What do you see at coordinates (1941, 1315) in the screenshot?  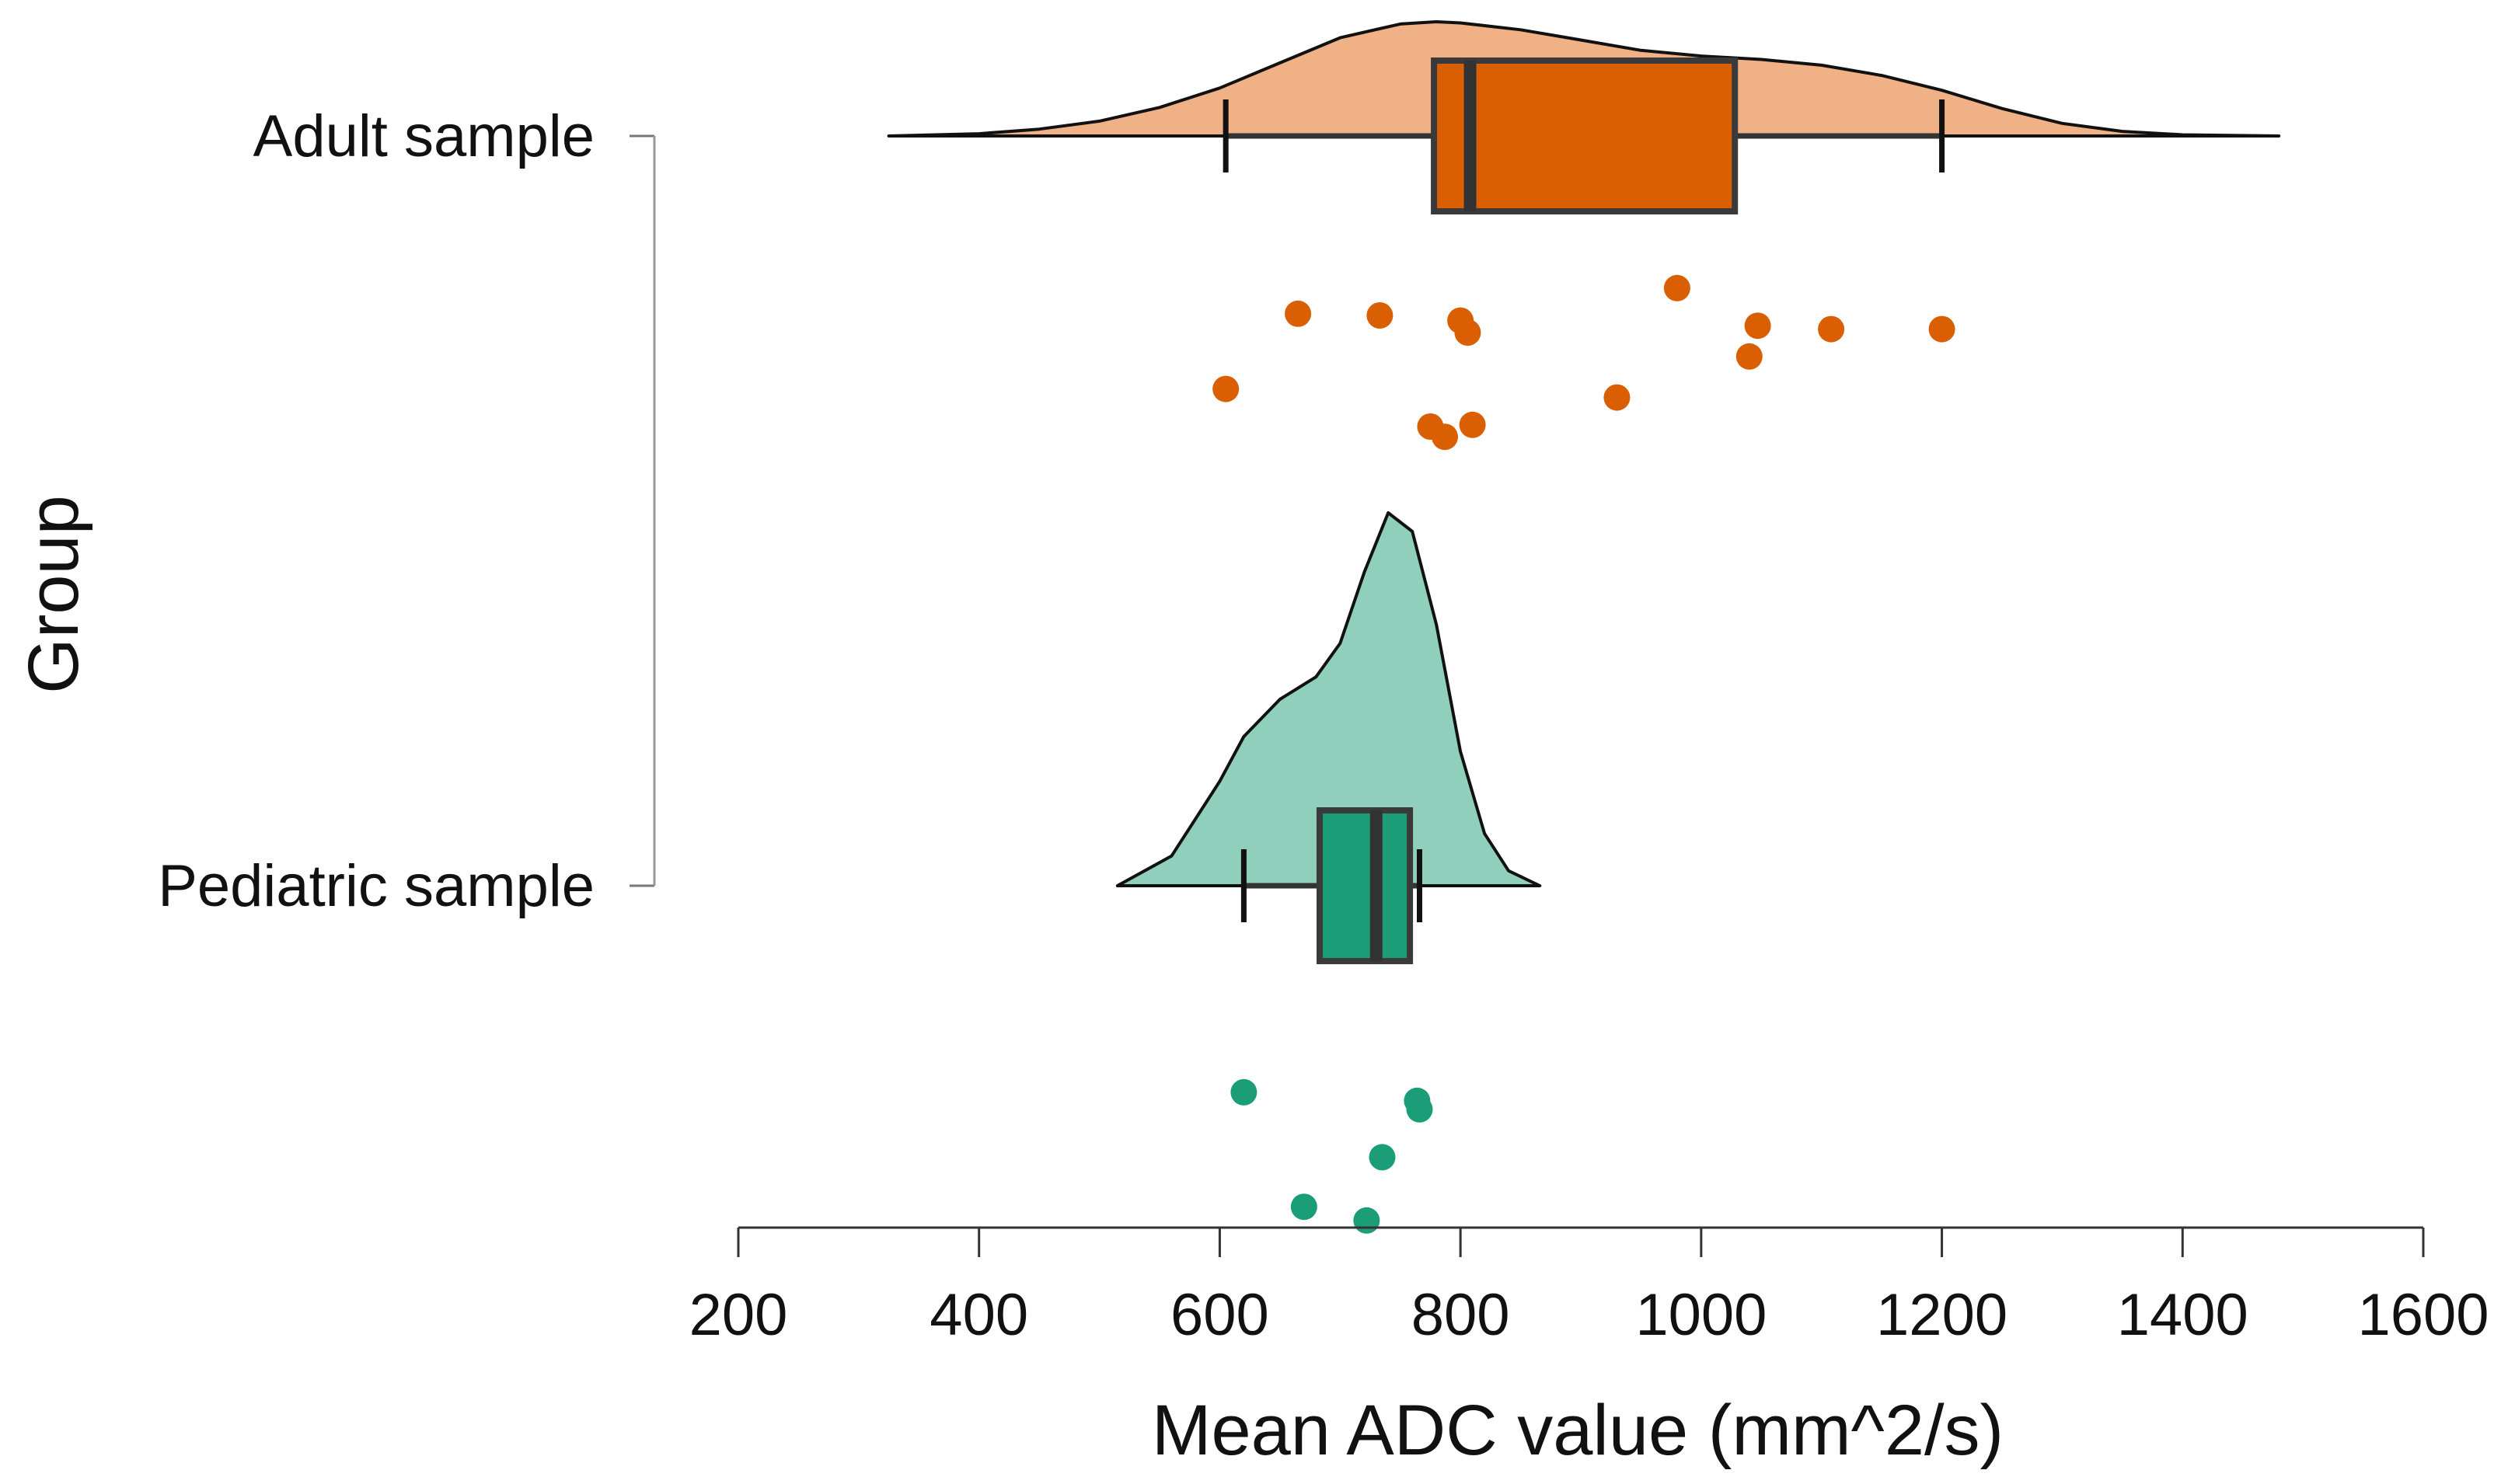 I see `x-tick-label-1200: 1200` at bounding box center [1941, 1315].